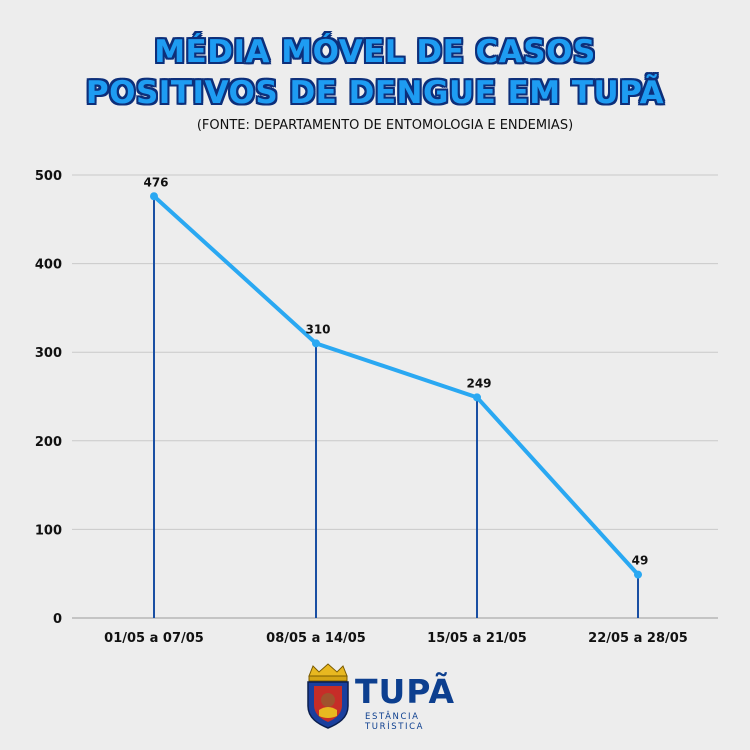 The image size is (750, 750). I want to click on data-label: 249, so click(478, 383).